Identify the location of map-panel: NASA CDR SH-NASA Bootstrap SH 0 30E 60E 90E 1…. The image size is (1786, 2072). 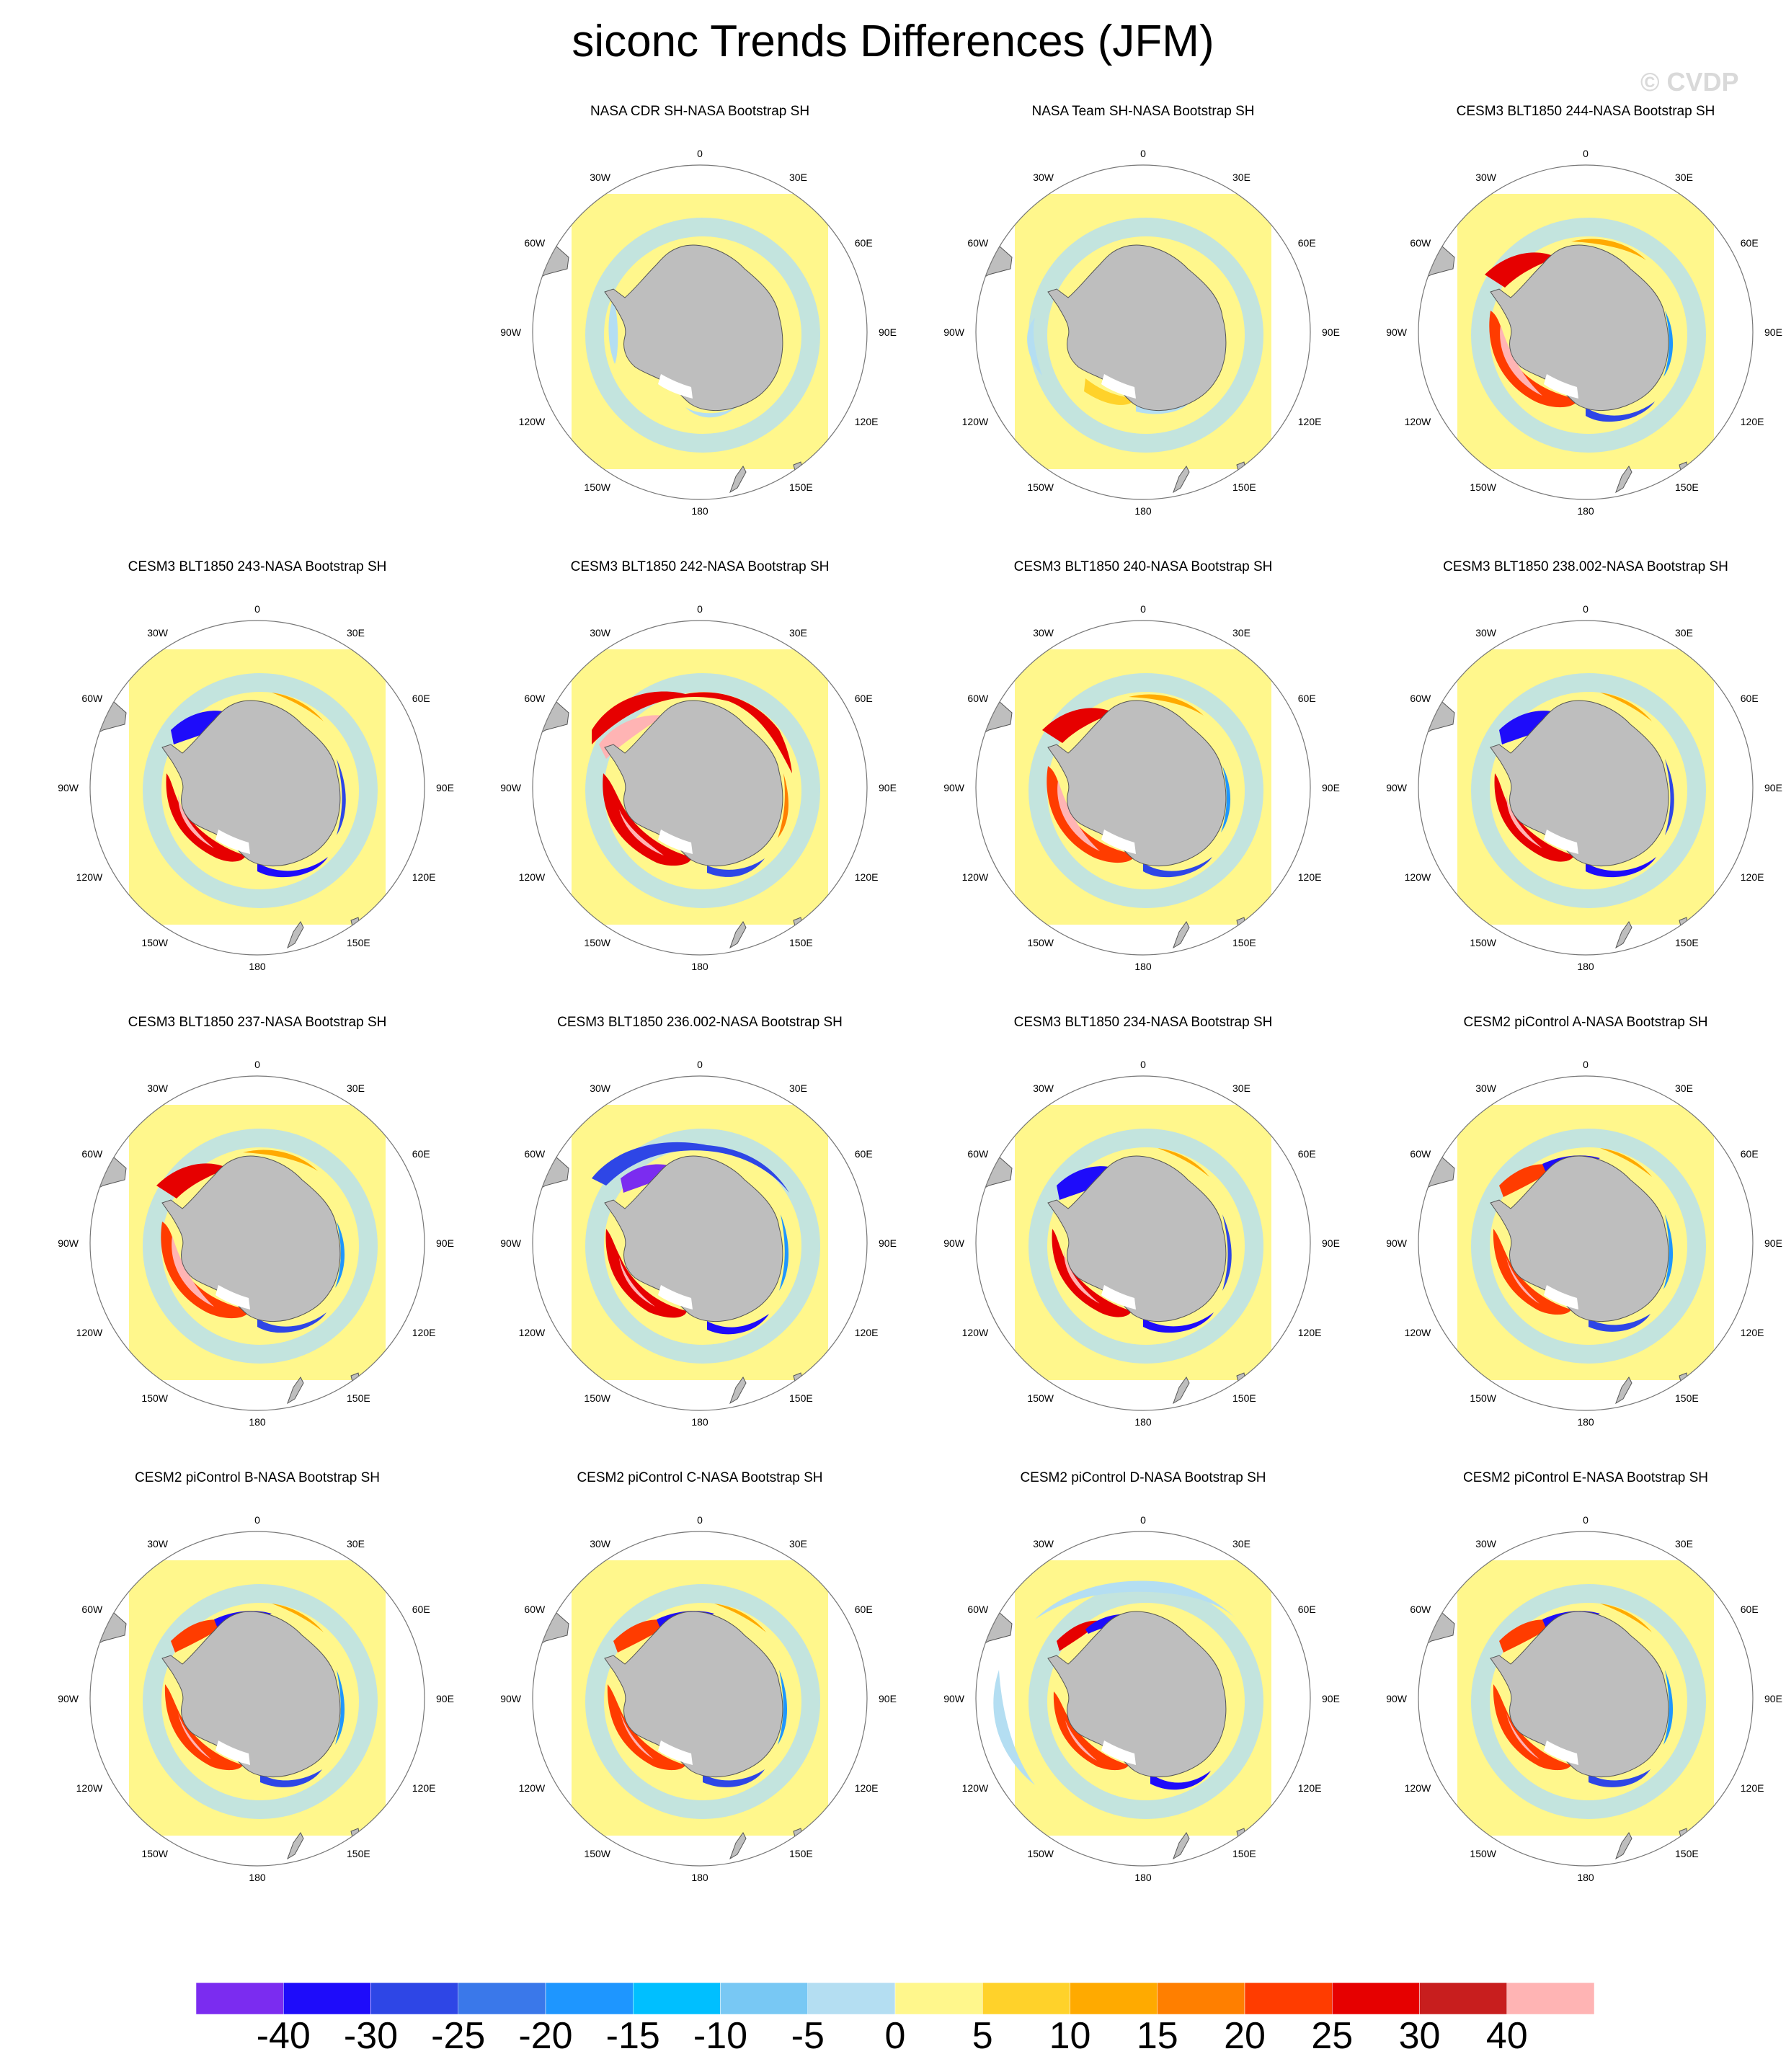
(699, 326).